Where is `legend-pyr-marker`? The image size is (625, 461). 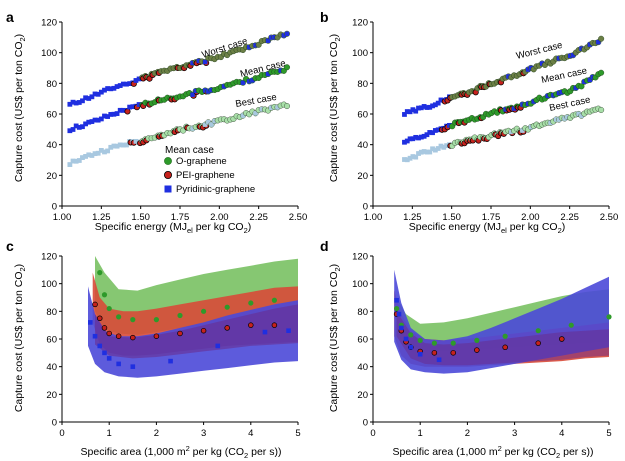 legend-pyr-marker is located at coordinates (168, 189).